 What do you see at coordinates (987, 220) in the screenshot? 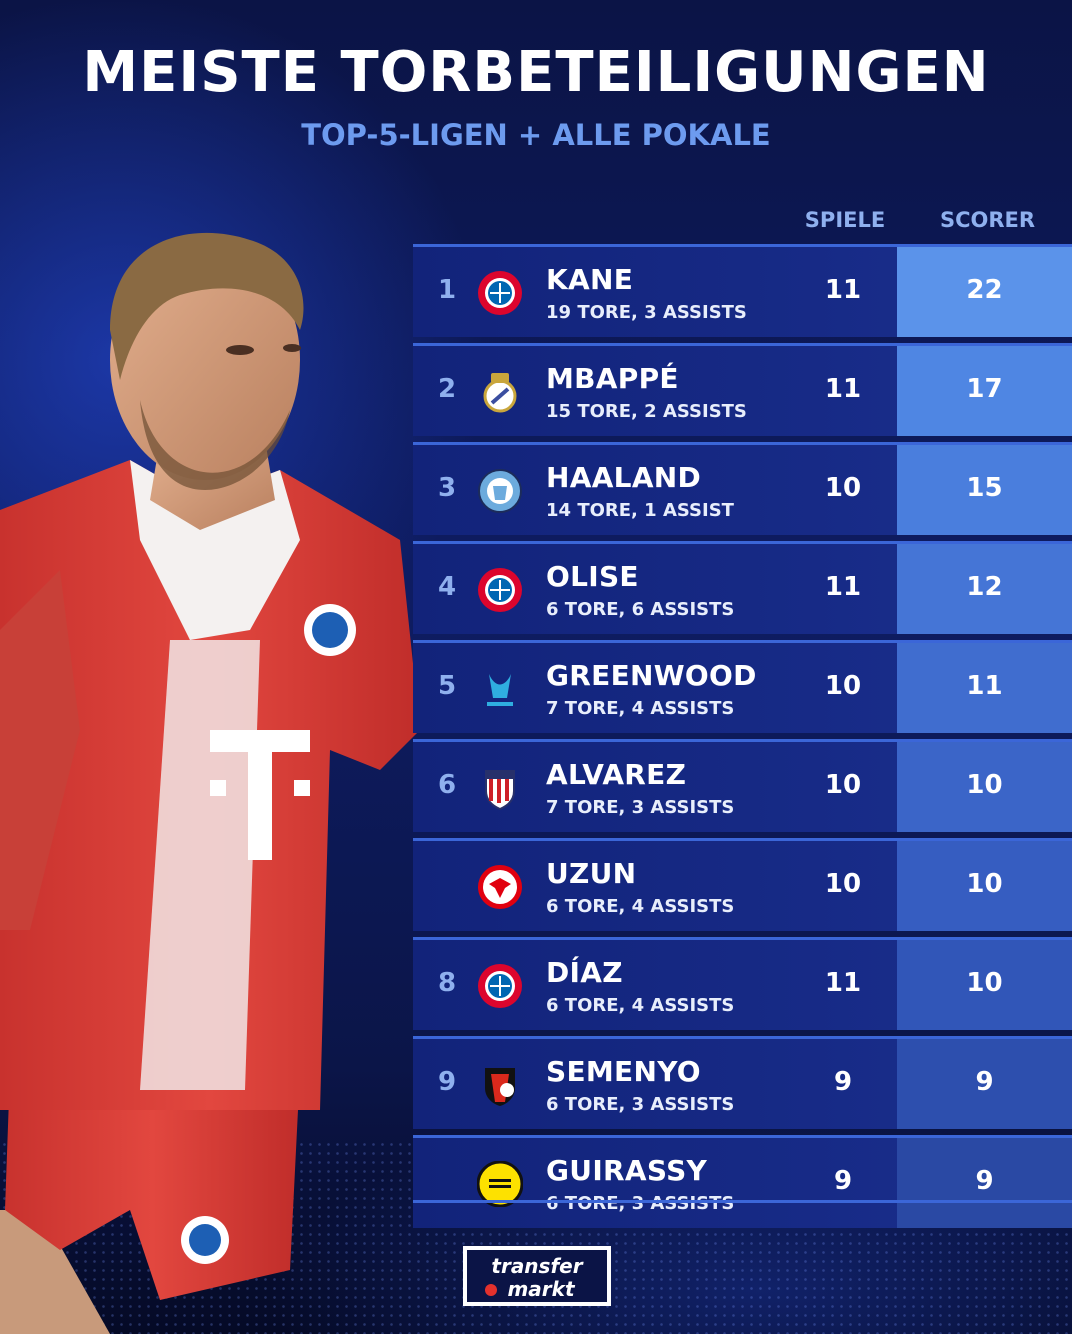
I see `column-header-scorer: SCORER` at bounding box center [987, 220].